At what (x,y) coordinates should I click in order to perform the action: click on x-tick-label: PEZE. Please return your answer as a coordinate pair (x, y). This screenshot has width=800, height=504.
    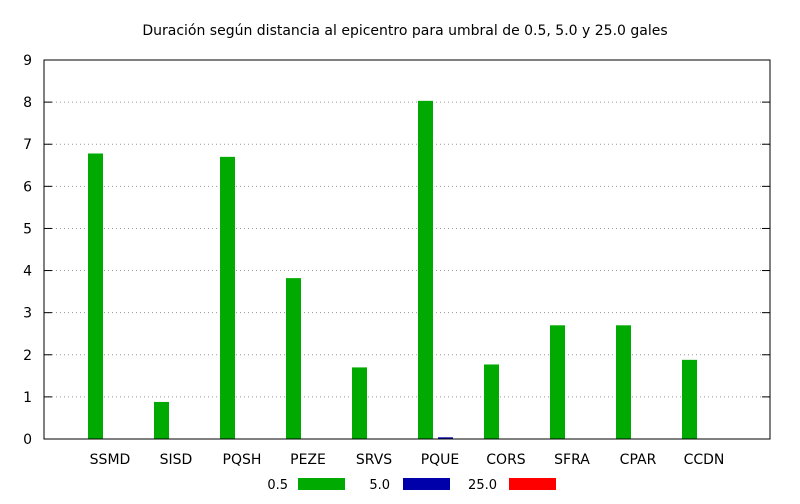
    Looking at the image, I should click on (308, 460).